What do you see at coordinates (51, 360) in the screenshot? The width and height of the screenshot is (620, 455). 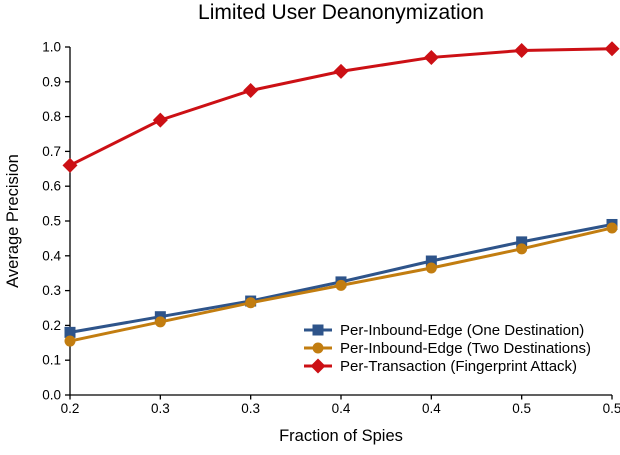 I see `y-tick-label: 0.1` at bounding box center [51, 360].